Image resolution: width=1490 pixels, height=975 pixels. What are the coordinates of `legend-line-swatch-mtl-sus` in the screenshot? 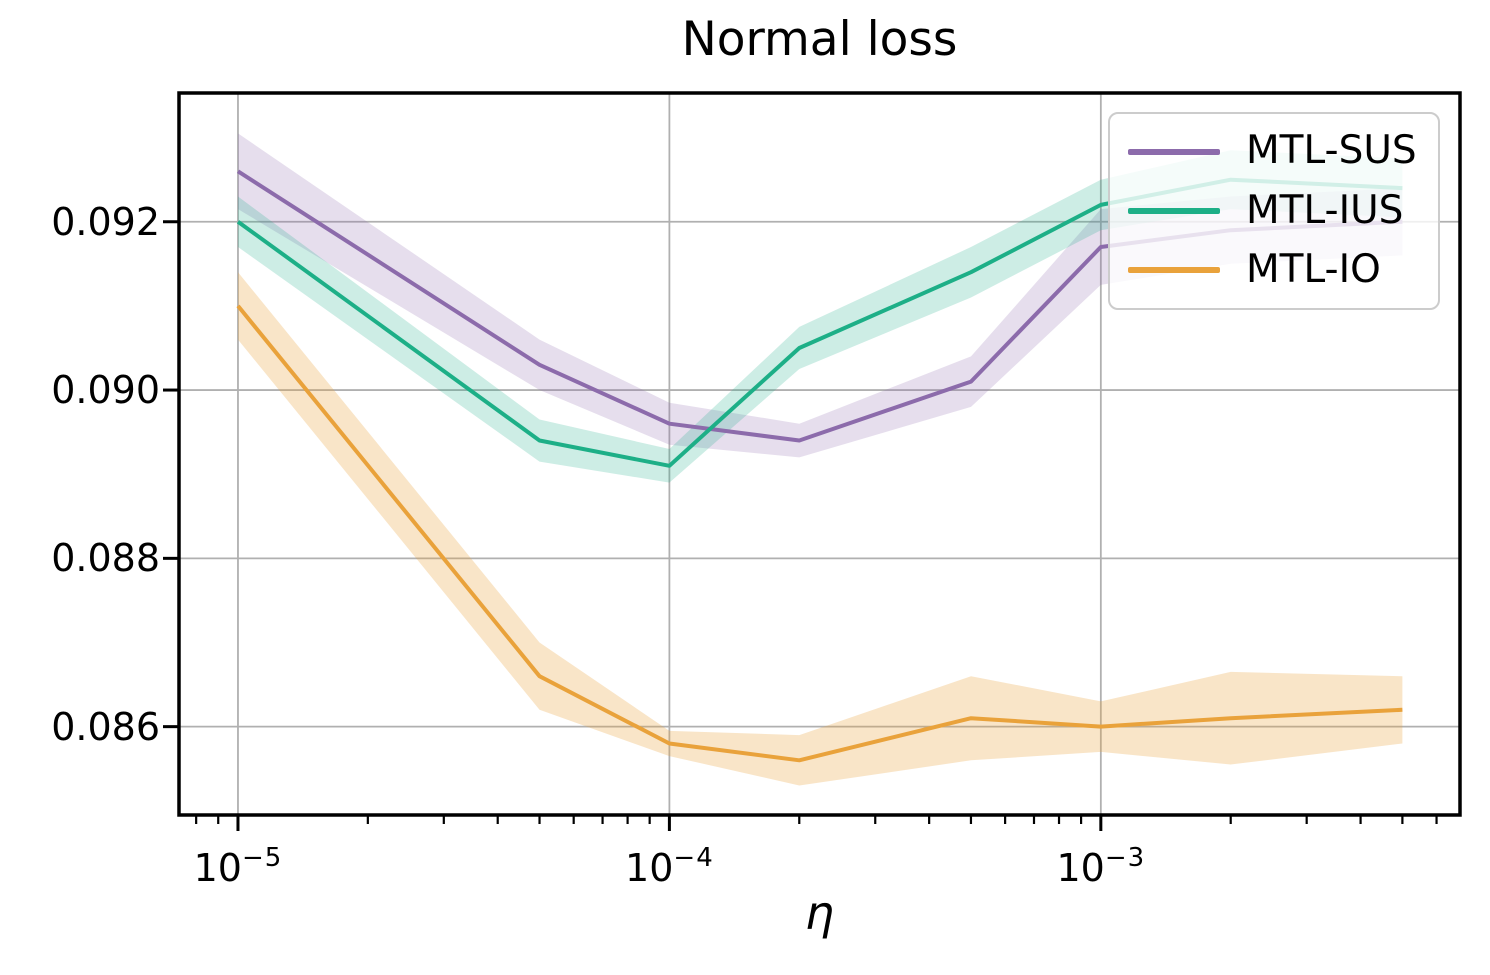 It's located at (1174, 151).